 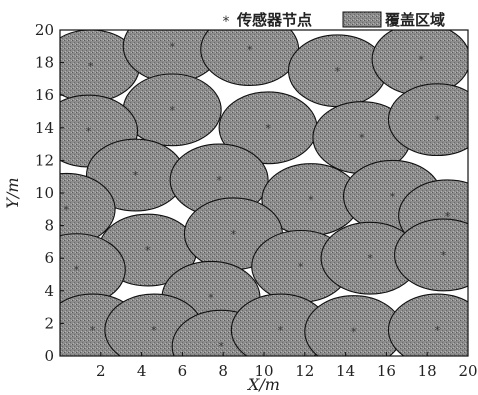 I want to click on y-axis-label: Y/m, so click(x=12, y=192).